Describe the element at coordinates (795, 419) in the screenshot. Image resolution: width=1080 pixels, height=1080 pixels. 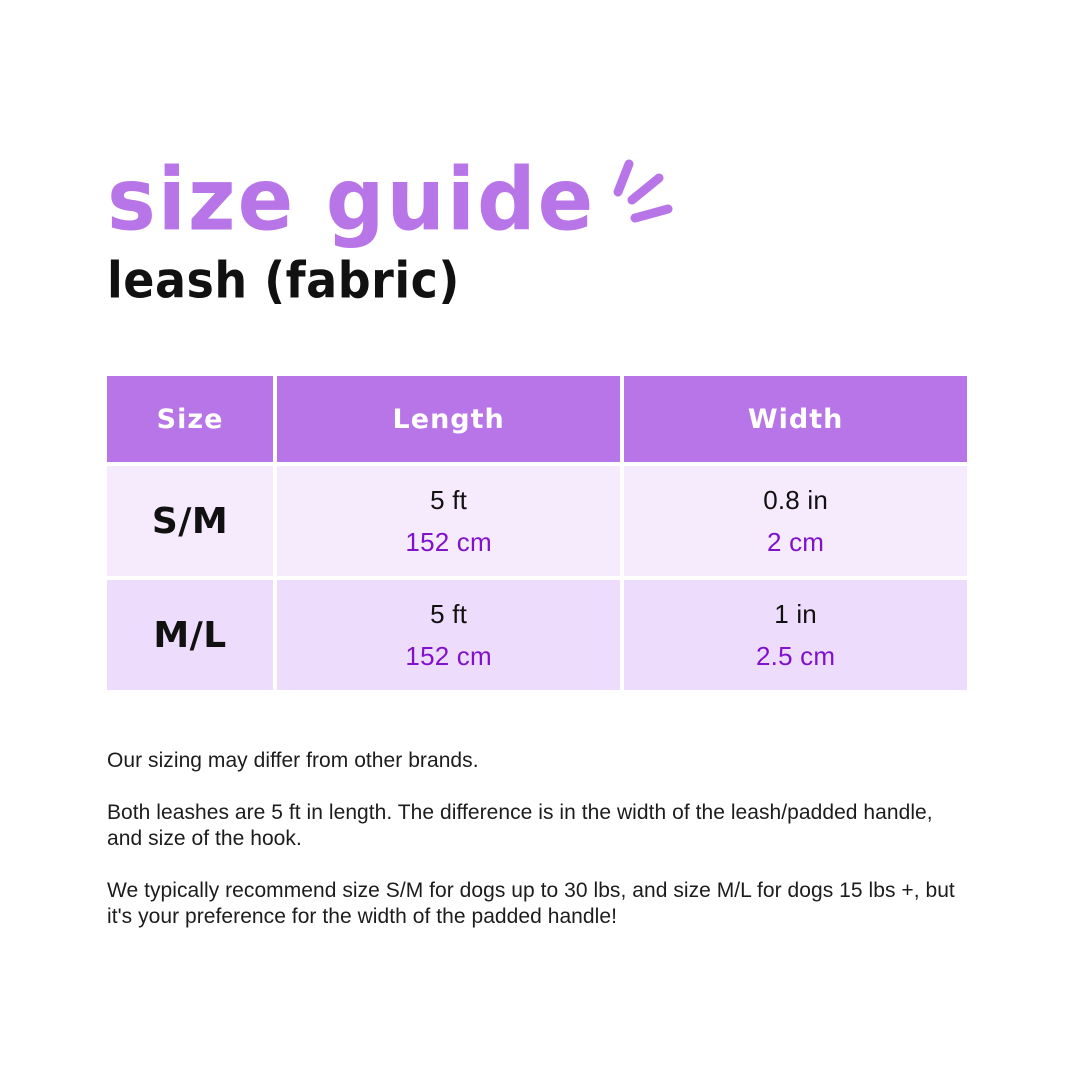
I see `column-header-width: Width` at that location.